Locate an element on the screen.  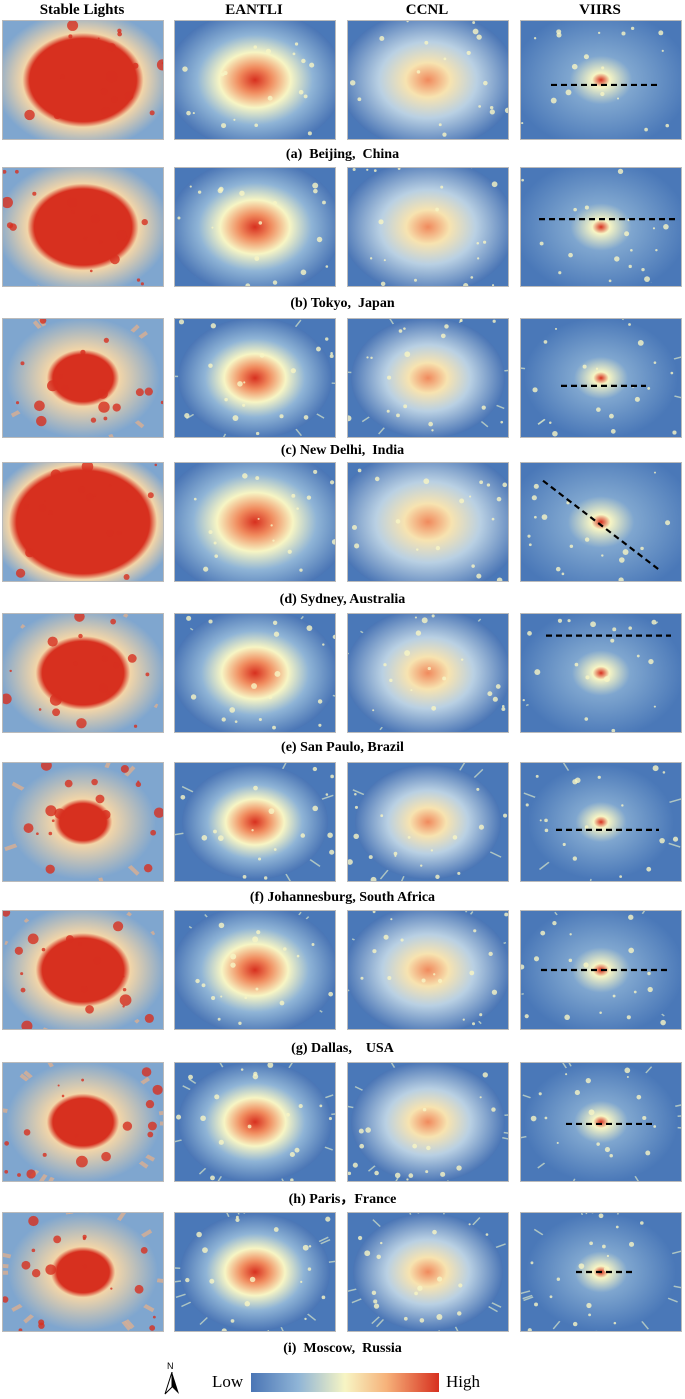
column-header-stable-lights: Stable Lights is located at coordinates (82, 10).